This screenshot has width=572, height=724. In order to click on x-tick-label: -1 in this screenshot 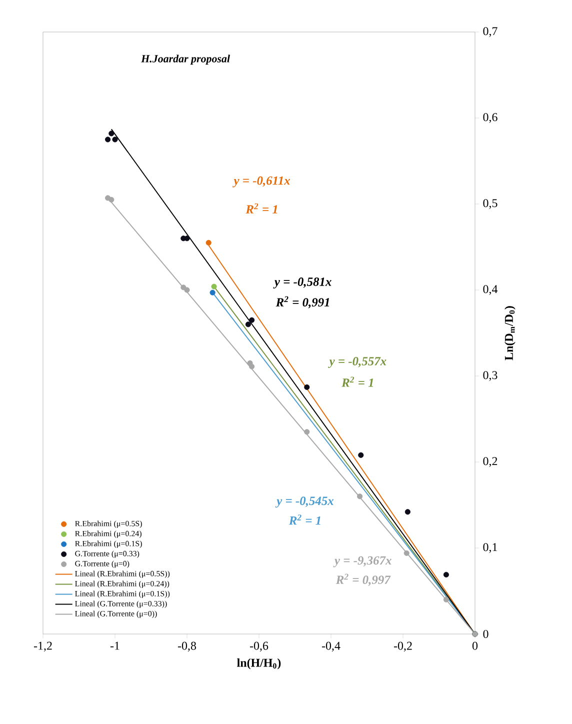, I will do `click(115, 646)`.